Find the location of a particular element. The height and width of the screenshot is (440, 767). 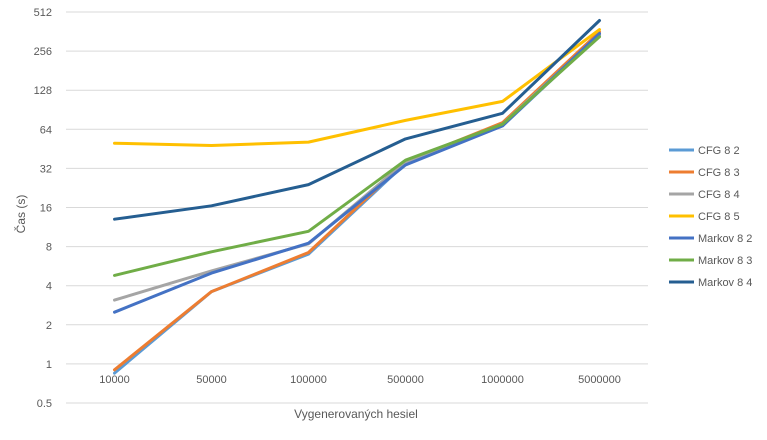

legend-label: CFG 8 5 is located at coordinates (719, 217).